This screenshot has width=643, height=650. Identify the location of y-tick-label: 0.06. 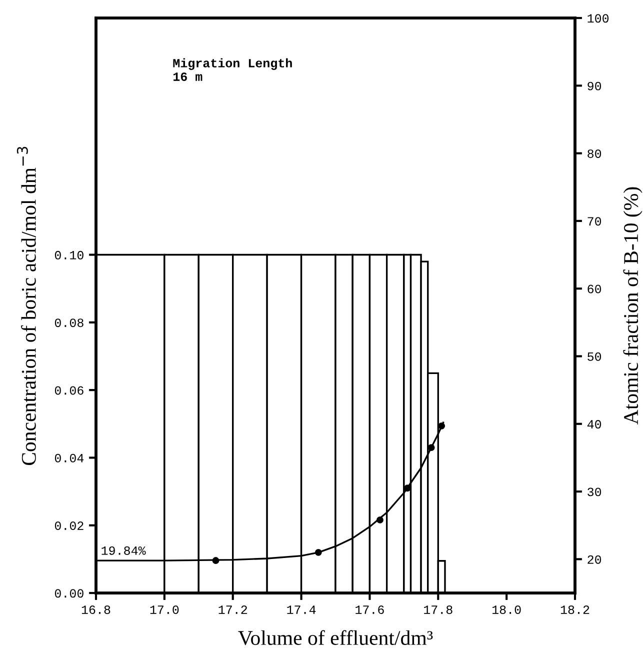
(69, 390).